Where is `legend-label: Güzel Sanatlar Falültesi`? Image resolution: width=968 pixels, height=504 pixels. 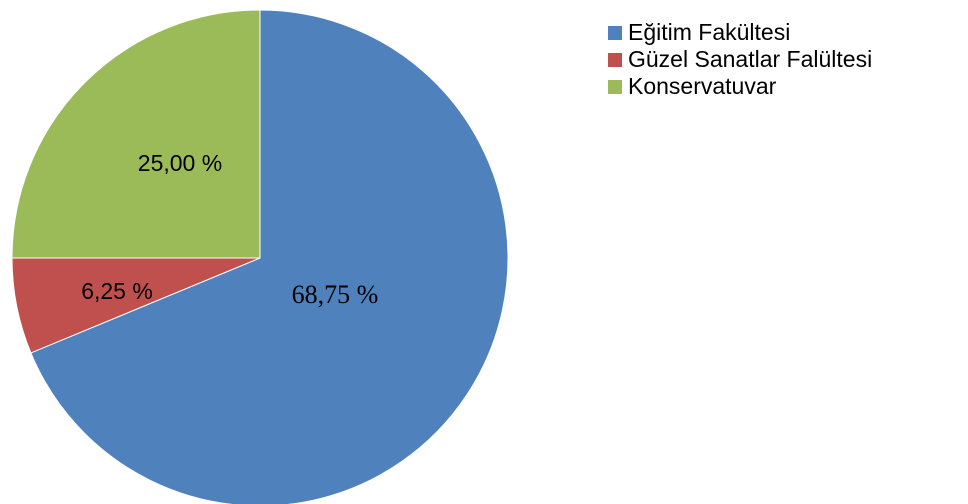 legend-label: Güzel Sanatlar Falültesi is located at coordinates (750, 59).